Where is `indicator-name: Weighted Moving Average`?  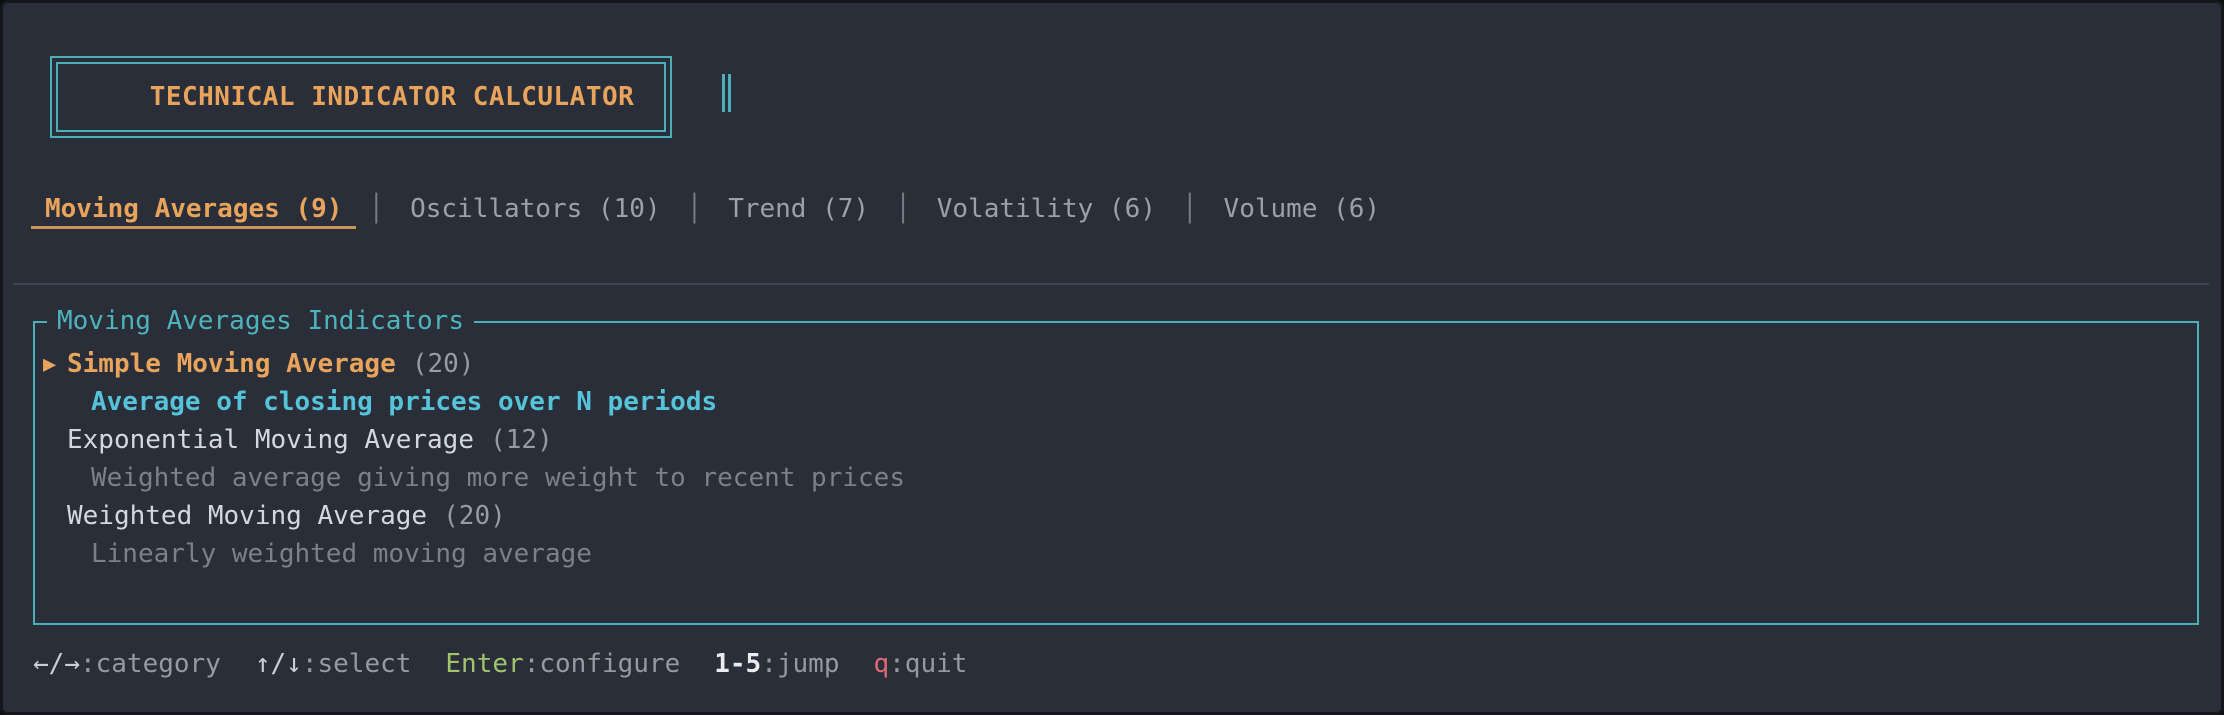 indicator-name: Weighted Moving Average is located at coordinates (247, 516).